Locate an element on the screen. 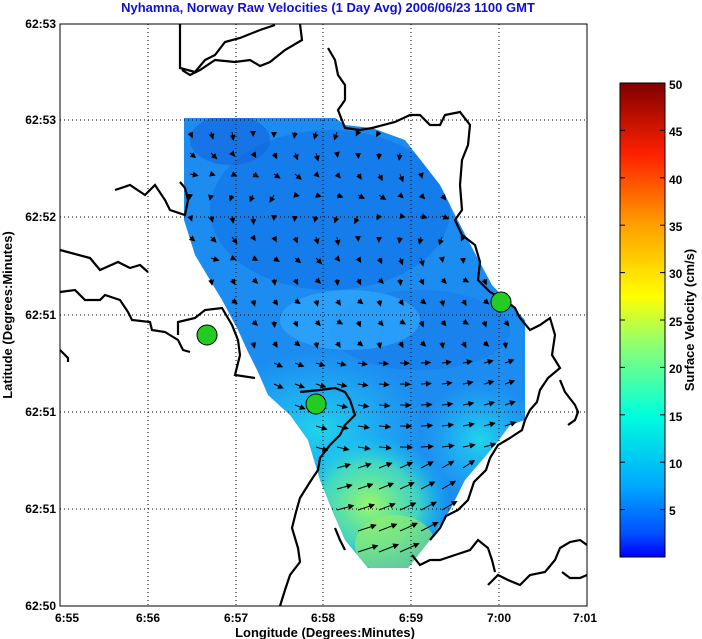 Image resolution: width=702 pixels, height=639 pixels. site-marker-east is located at coordinates (501, 302).